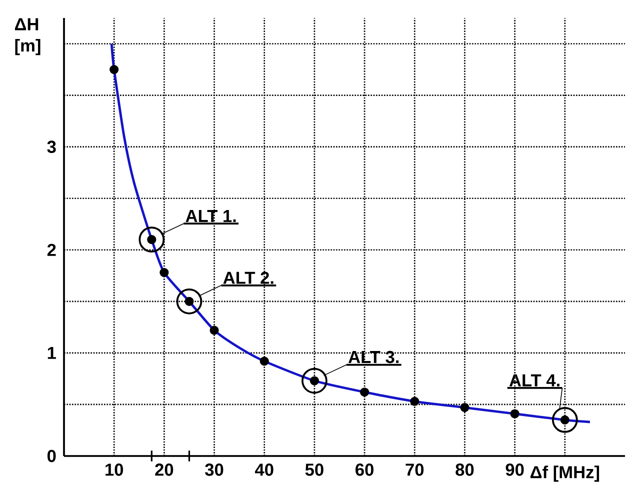 The image size is (631, 486). Describe the element at coordinates (211, 216) in the screenshot. I see `annotation: ALT 1.` at that location.